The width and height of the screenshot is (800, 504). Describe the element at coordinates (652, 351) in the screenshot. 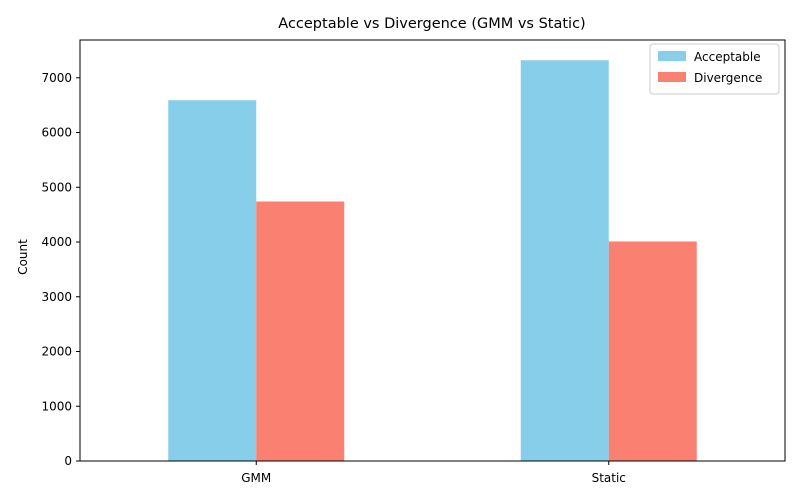

I see `bar-divergence-static` at that location.